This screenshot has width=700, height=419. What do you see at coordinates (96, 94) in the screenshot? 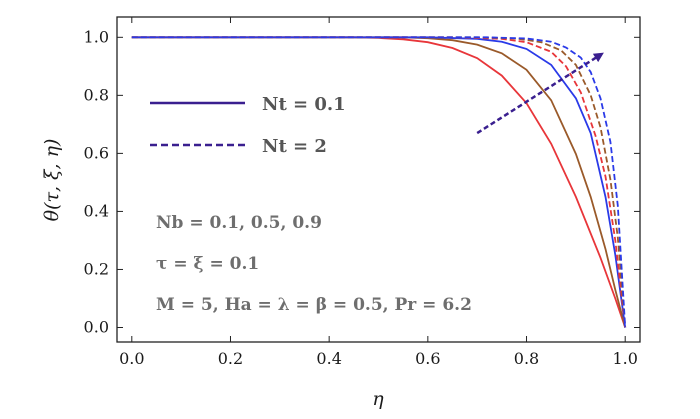
I see `y-tick-label: 0.8` at bounding box center [96, 94].